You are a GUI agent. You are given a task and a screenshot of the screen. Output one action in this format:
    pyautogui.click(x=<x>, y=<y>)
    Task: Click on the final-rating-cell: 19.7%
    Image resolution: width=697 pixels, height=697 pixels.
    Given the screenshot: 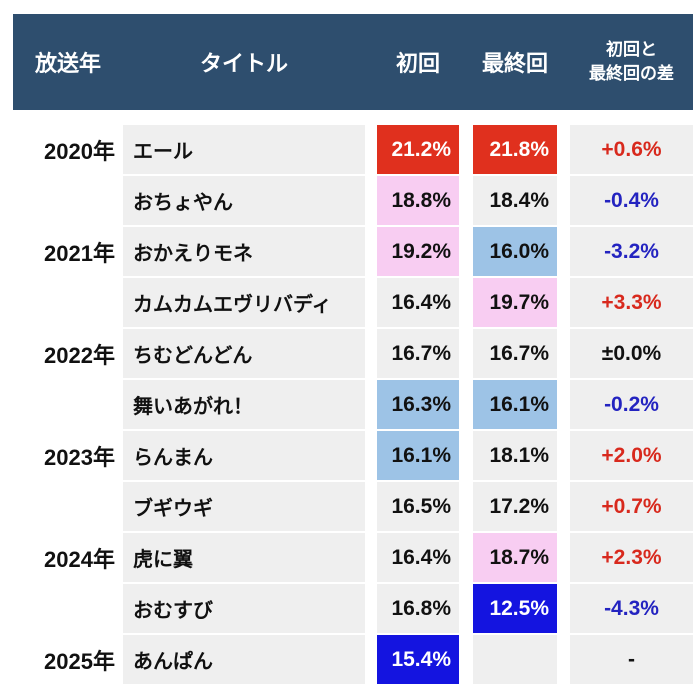 What is the action you would take?
    pyautogui.click(x=515, y=302)
    